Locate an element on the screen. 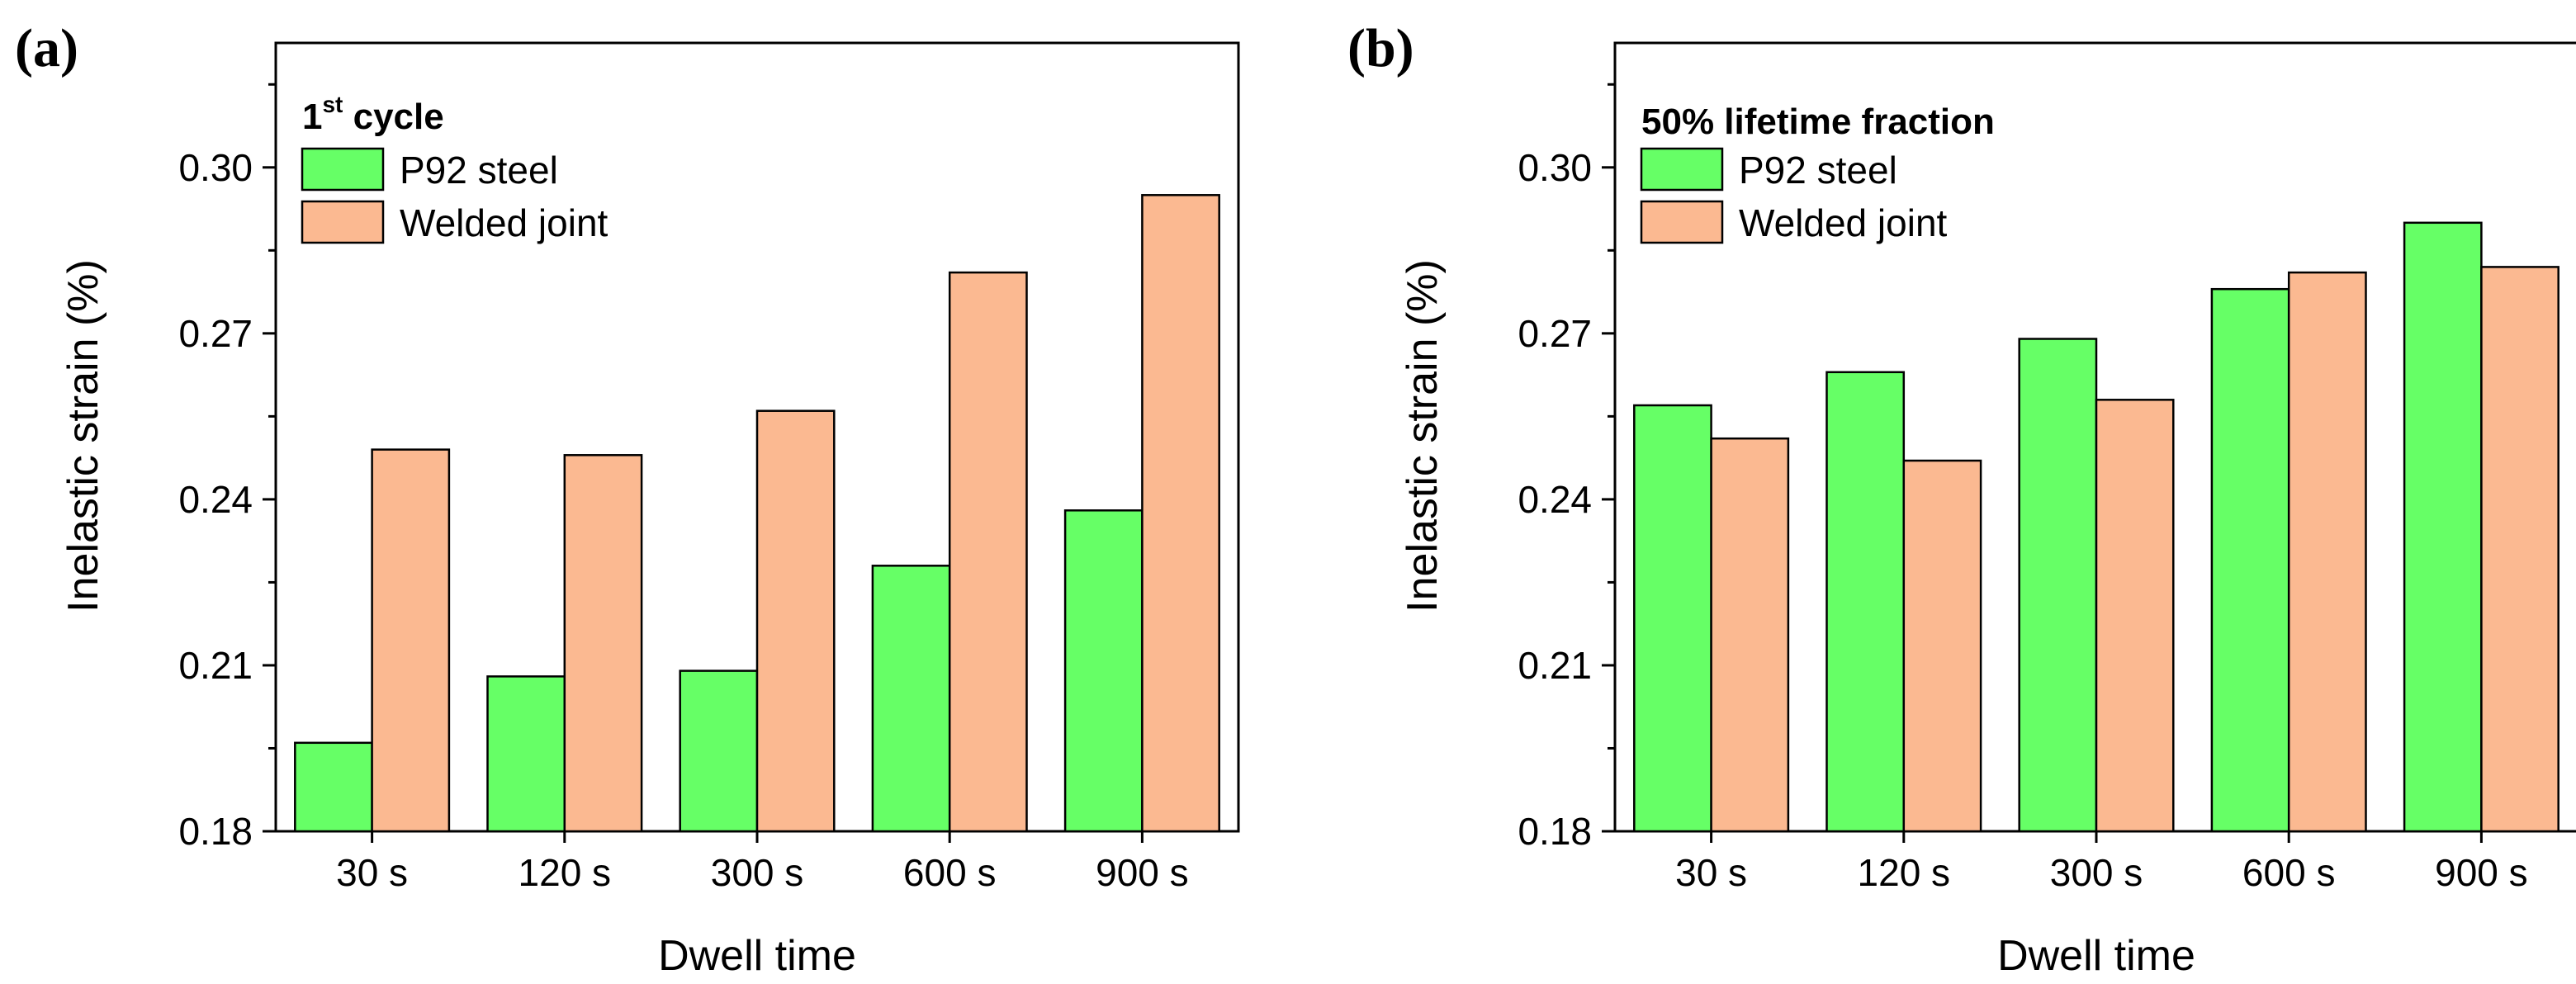  x-ticks-b: 30 s 120 s 300 s 600 s 900 s is located at coordinates (2101, 862).